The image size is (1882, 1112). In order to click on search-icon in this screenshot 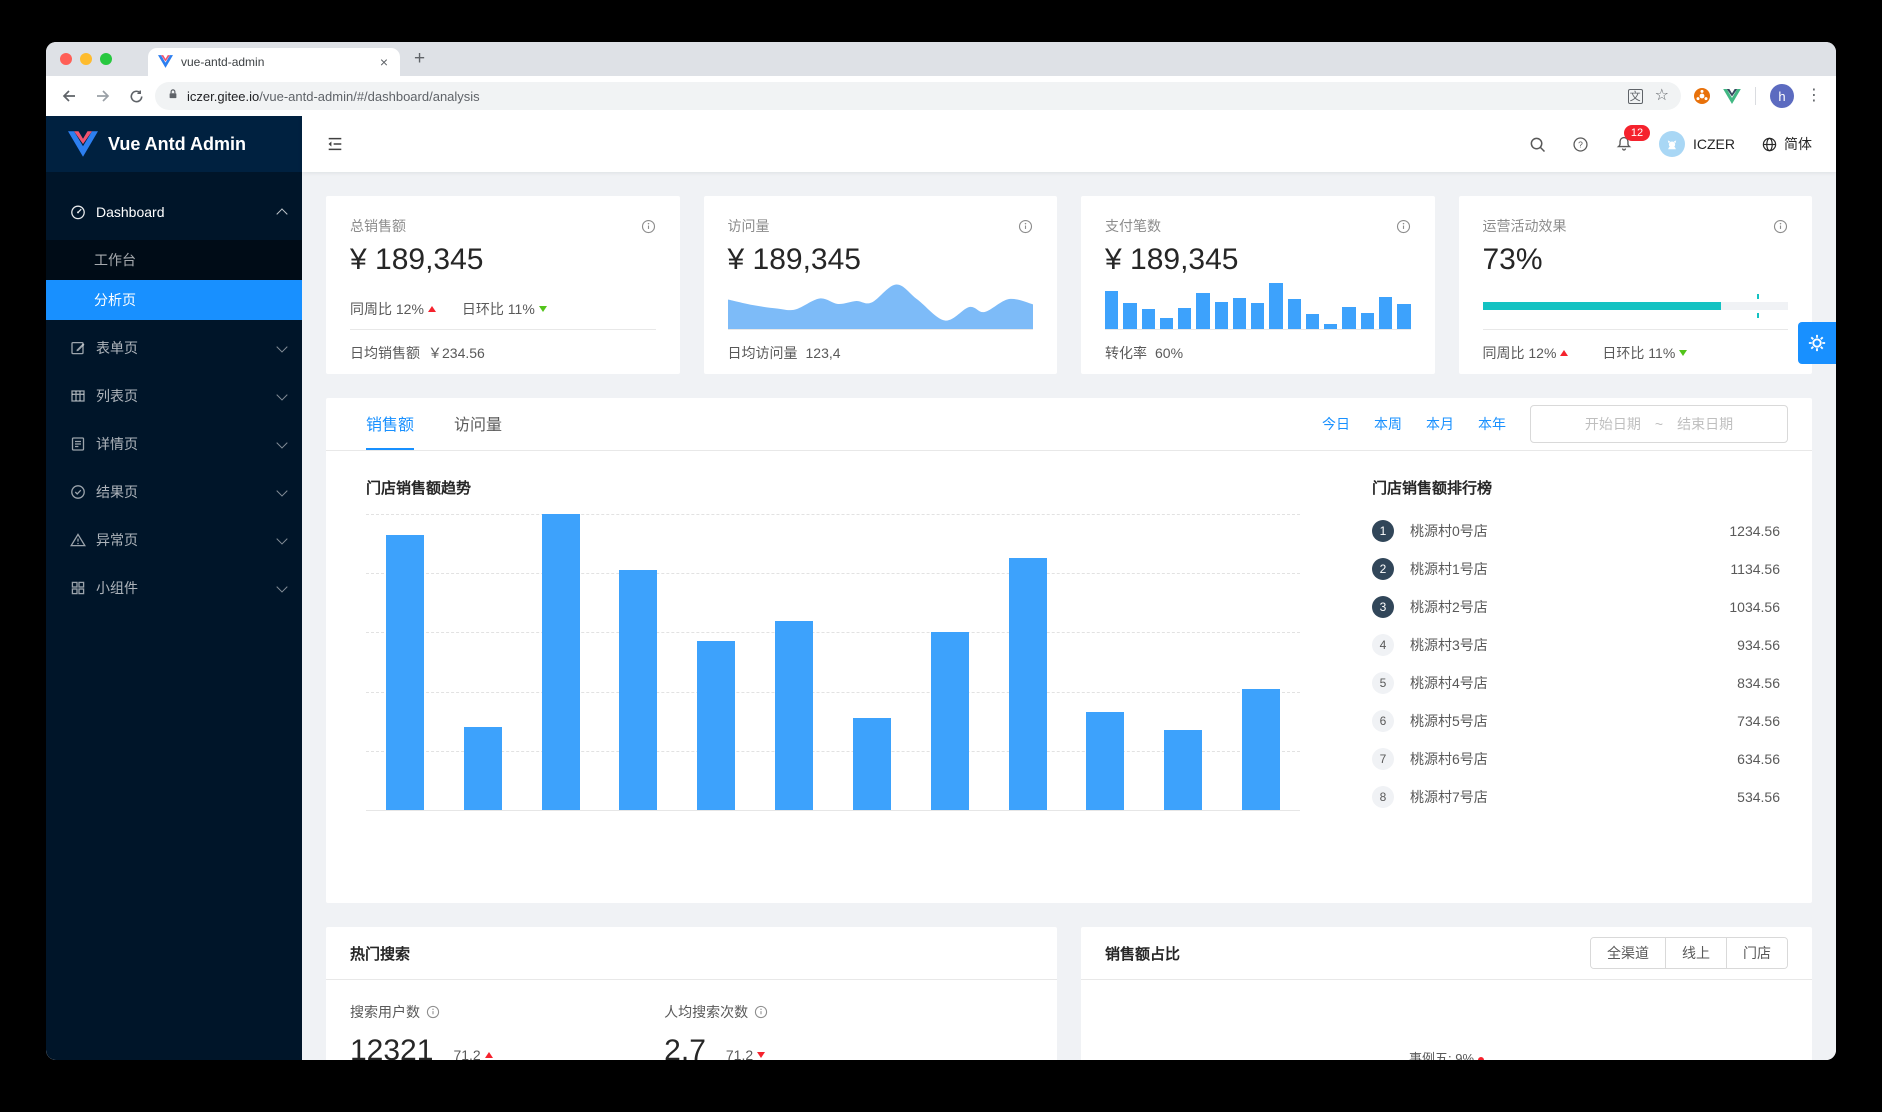, I will do `click(1537, 144)`.